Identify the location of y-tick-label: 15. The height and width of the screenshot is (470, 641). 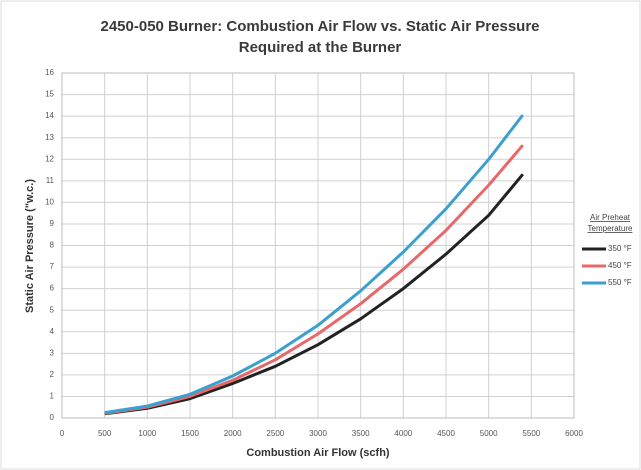
(49, 94).